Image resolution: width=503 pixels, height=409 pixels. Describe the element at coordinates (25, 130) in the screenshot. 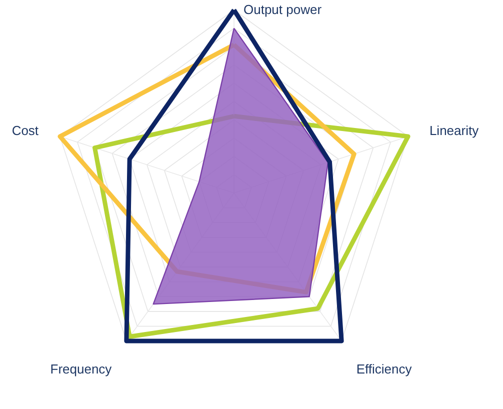

I see `spoke-label: Cost` at that location.